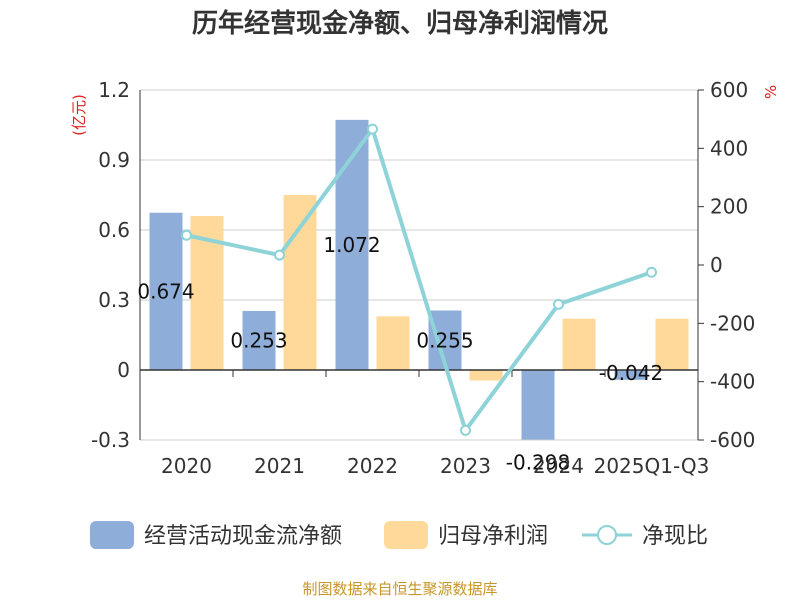  What do you see at coordinates (372, 466) in the screenshot?
I see `category-label: 2022` at bounding box center [372, 466].